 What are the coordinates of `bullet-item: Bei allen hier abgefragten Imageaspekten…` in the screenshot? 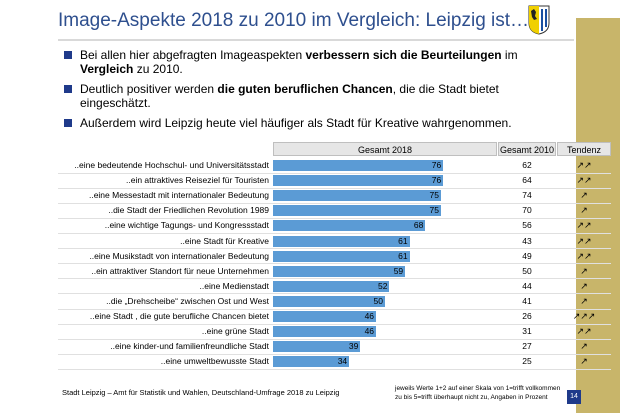 It's located at (312, 62).